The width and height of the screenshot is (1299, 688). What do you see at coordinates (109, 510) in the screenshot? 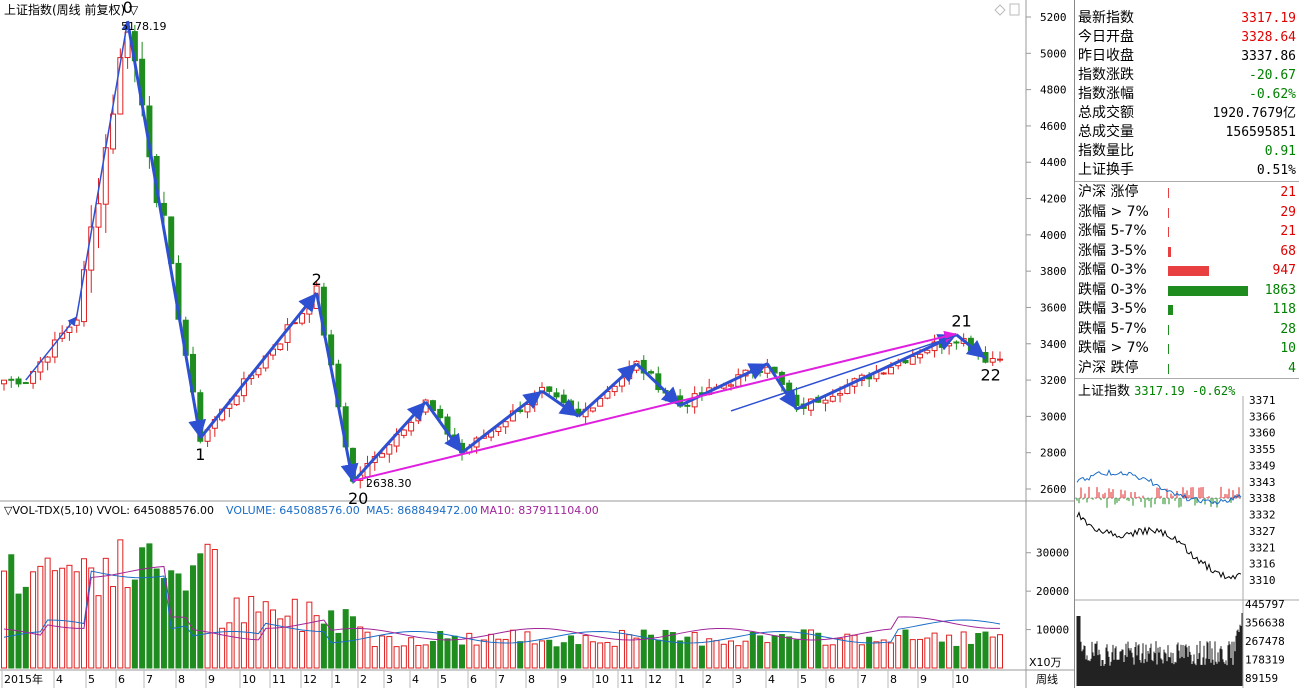
I see `vol-indicator-title: ▽VOL-TDX(5,10) VVOL: 645088576.00` at bounding box center [109, 510].